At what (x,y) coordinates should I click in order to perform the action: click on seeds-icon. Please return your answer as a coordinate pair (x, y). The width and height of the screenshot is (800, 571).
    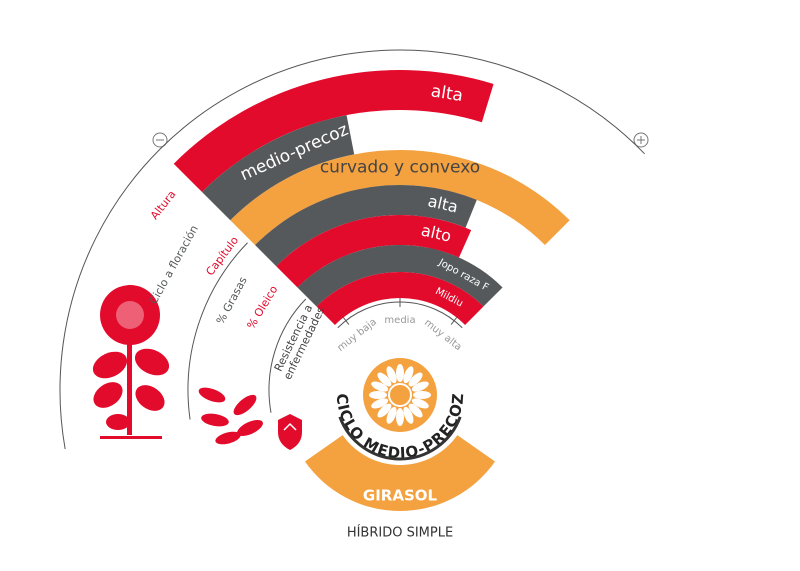
    Looking at the image, I should click on (230, 416).